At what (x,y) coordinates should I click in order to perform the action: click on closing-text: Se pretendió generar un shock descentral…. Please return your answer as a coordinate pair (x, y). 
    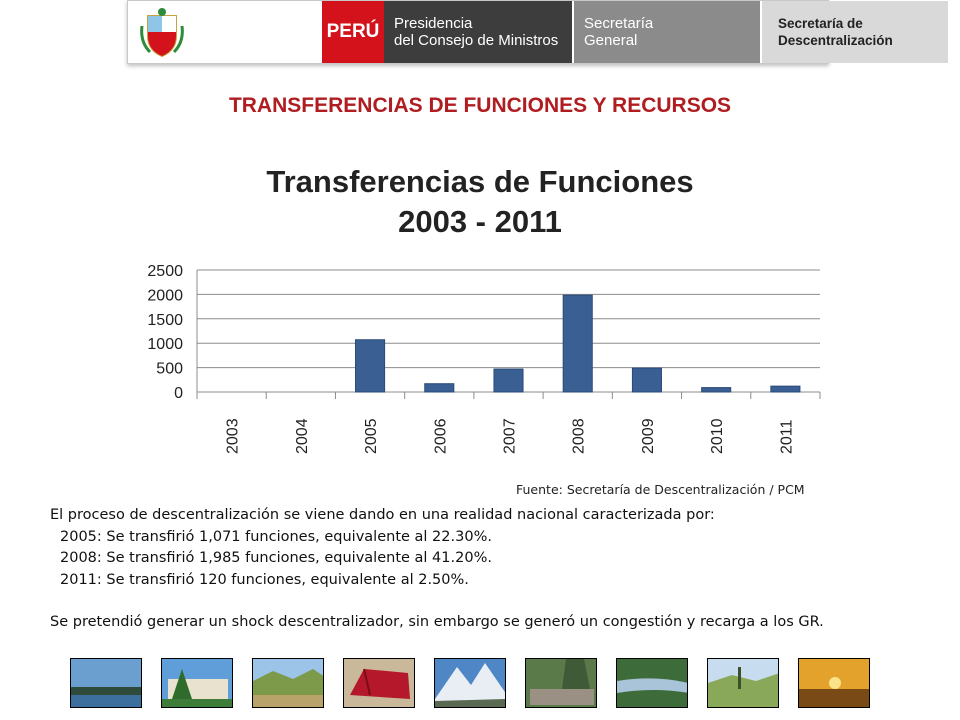
    Looking at the image, I should click on (437, 622).